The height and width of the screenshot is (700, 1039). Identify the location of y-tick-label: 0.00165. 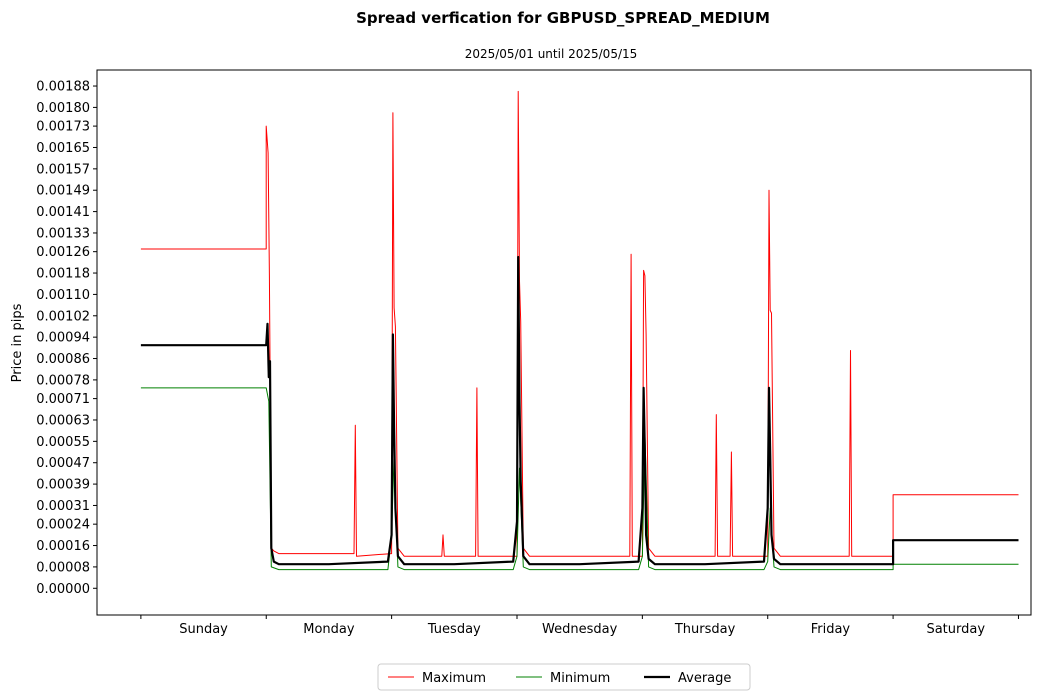
(63, 148).